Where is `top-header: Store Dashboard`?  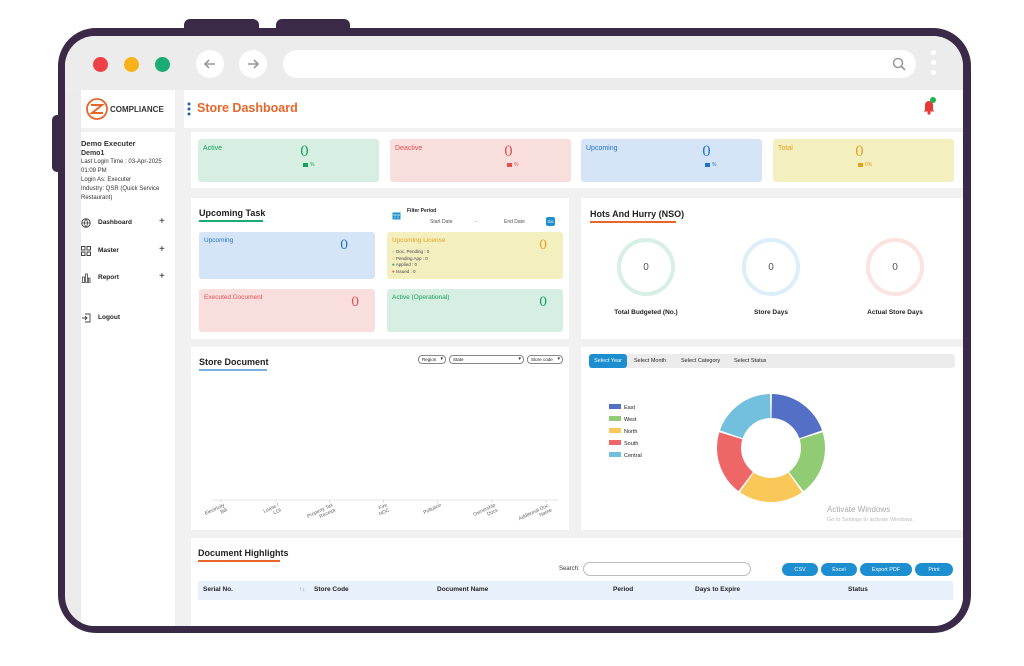
top-header: Store Dashboard is located at coordinates (573, 109).